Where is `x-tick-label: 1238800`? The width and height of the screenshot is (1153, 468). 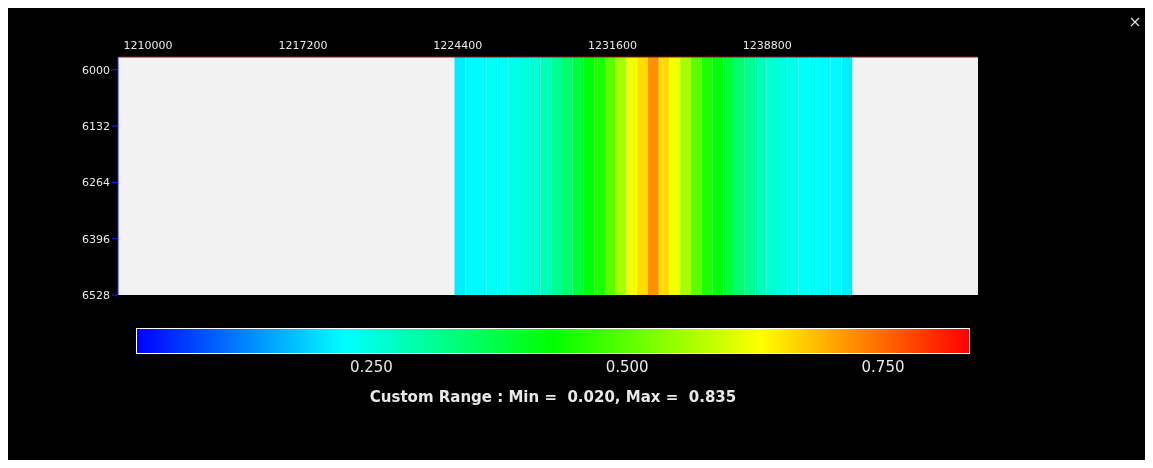
x-tick-label: 1238800 is located at coordinates (767, 45).